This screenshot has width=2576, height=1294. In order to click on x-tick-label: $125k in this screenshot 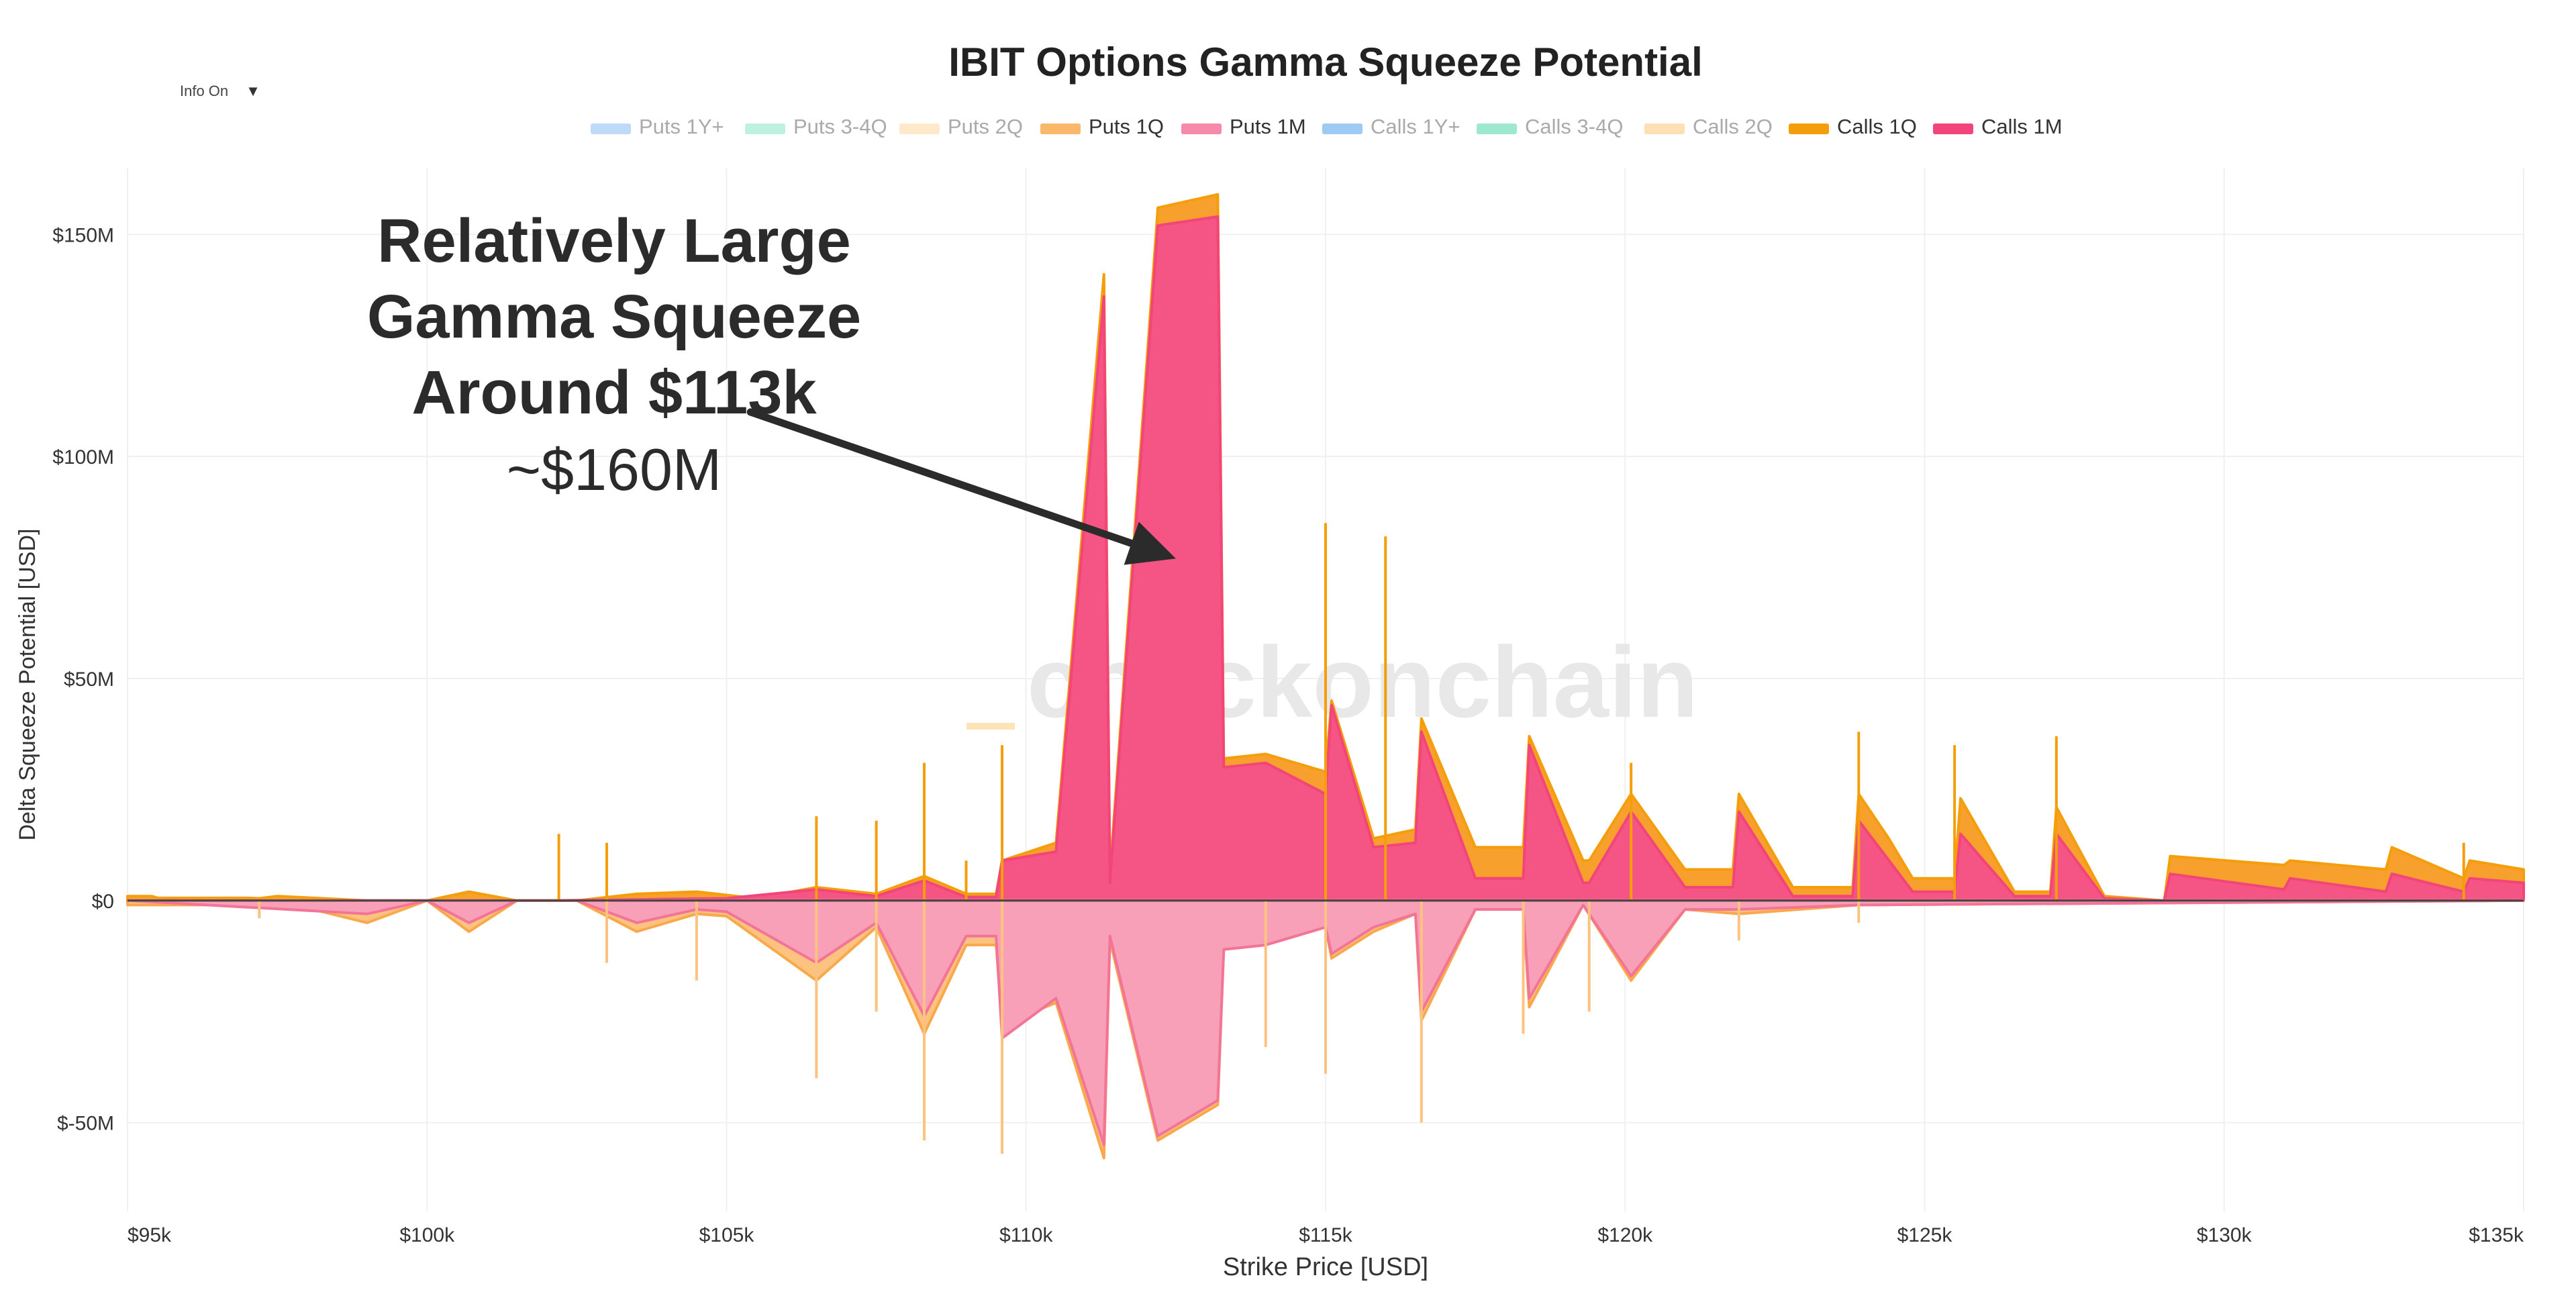, I will do `click(1925, 1235)`.